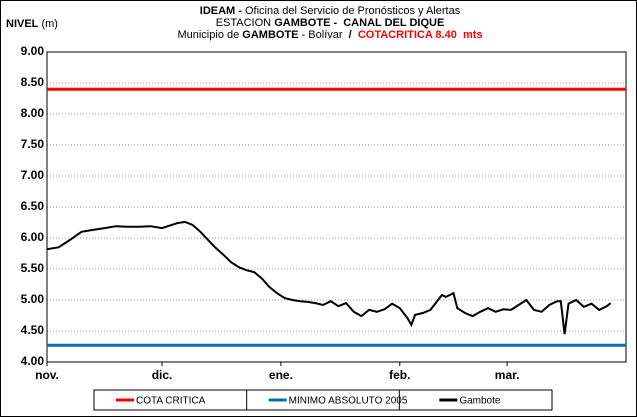  What do you see at coordinates (33, 175) in the screenshot?
I see `y-tick-label: 7.00` at bounding box center [33, 175].